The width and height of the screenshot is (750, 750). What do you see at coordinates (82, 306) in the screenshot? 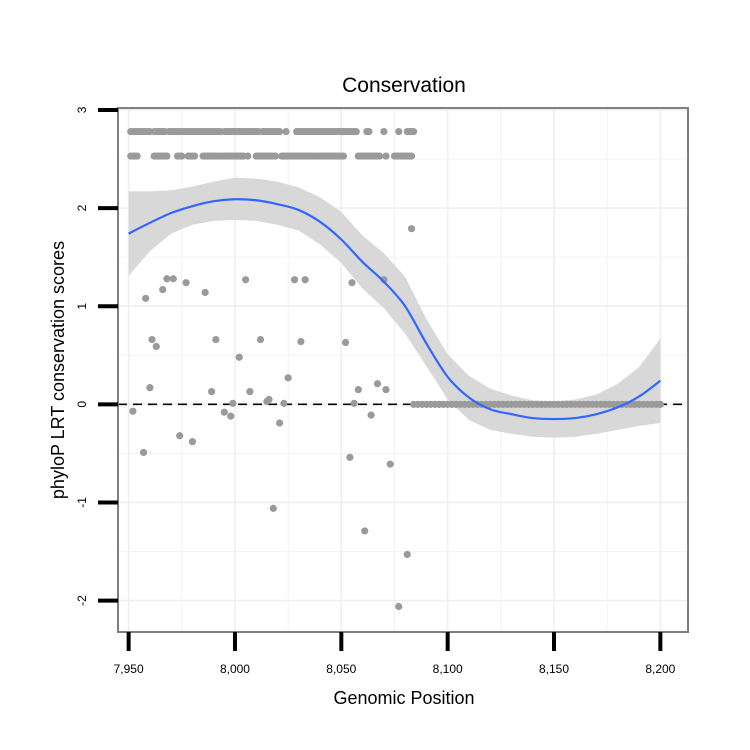
I see `y-tick-label: 1` at bounding box center [82, 306].